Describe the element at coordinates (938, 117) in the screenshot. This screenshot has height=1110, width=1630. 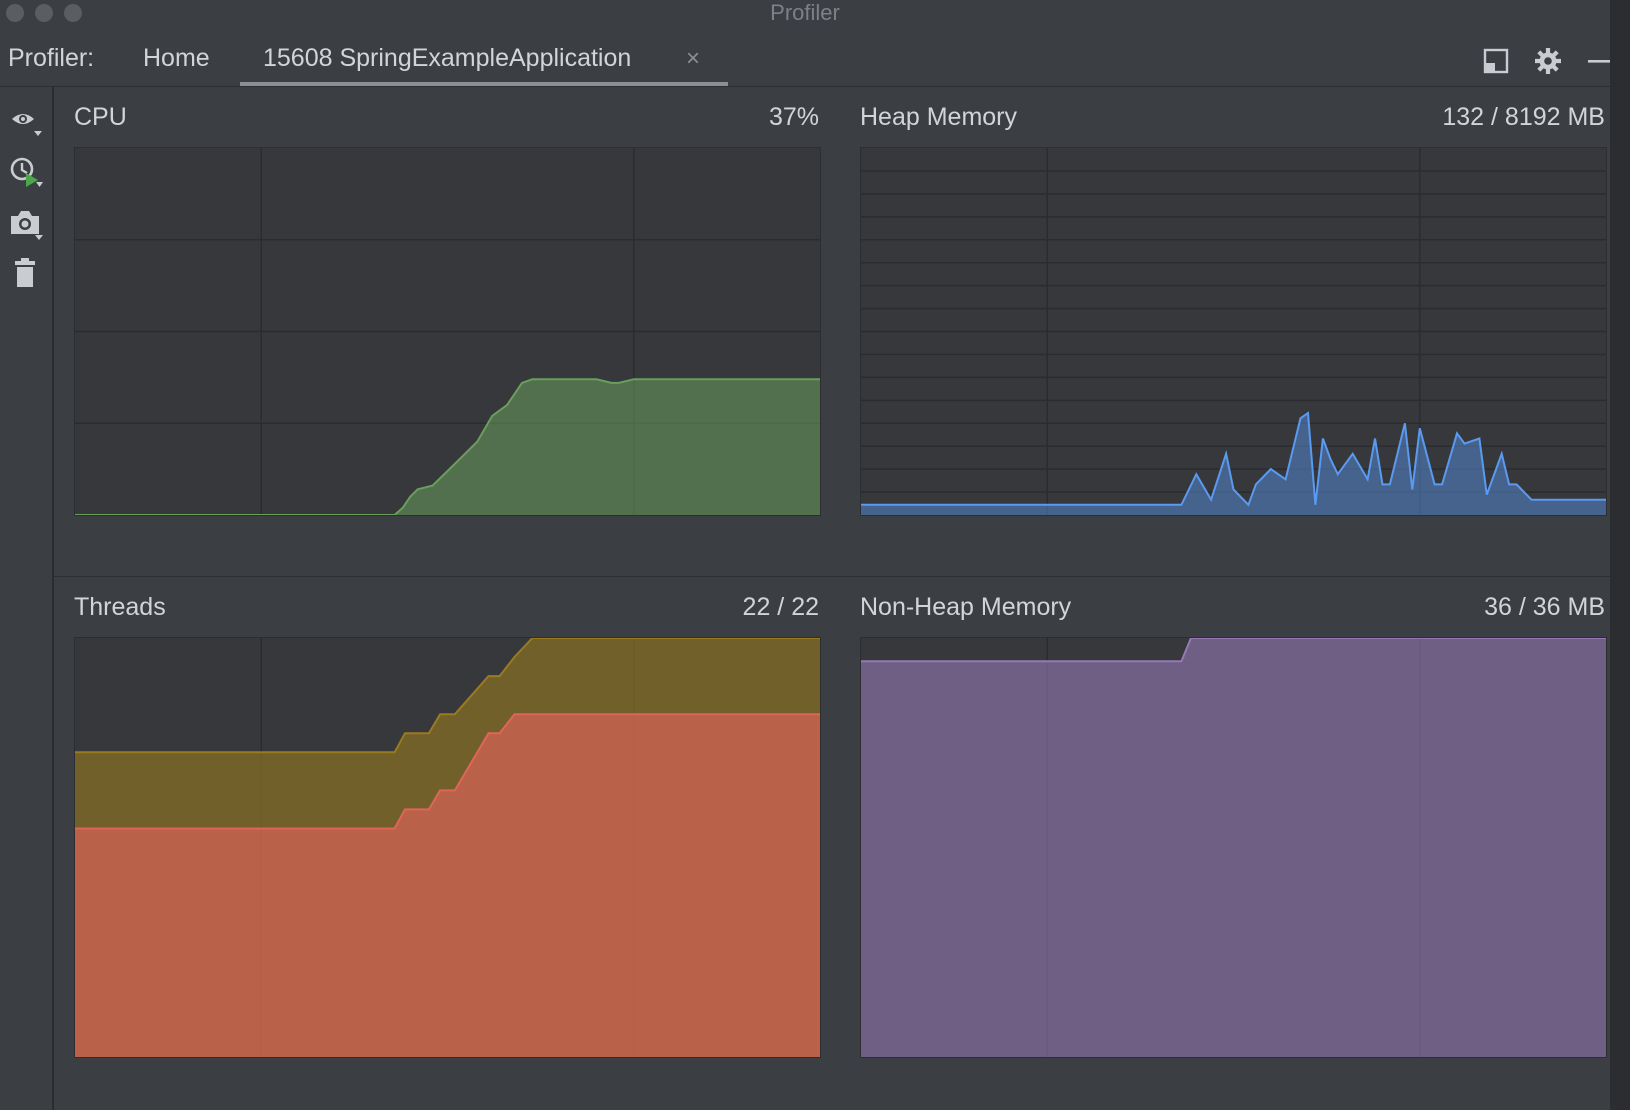
I see `heap-title: Heap Memory` at that location.